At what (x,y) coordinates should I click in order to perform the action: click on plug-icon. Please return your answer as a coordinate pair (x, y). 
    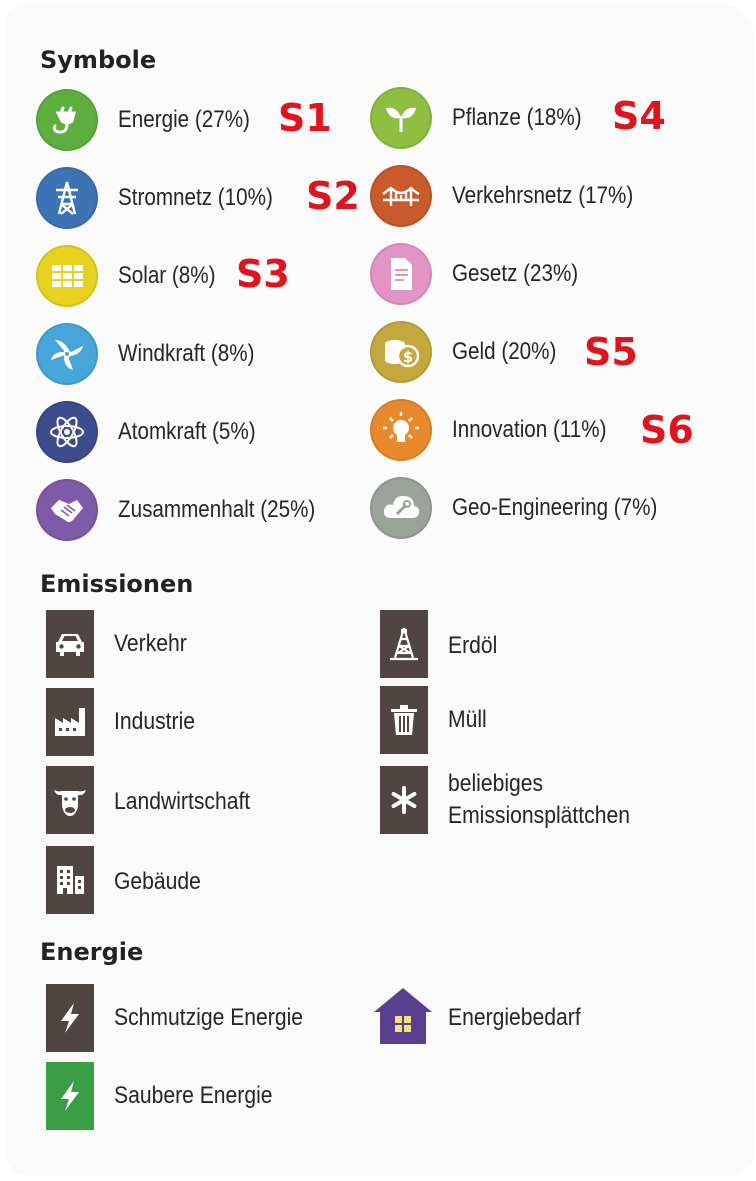
    Looking at the image, I should click on (67, 120).